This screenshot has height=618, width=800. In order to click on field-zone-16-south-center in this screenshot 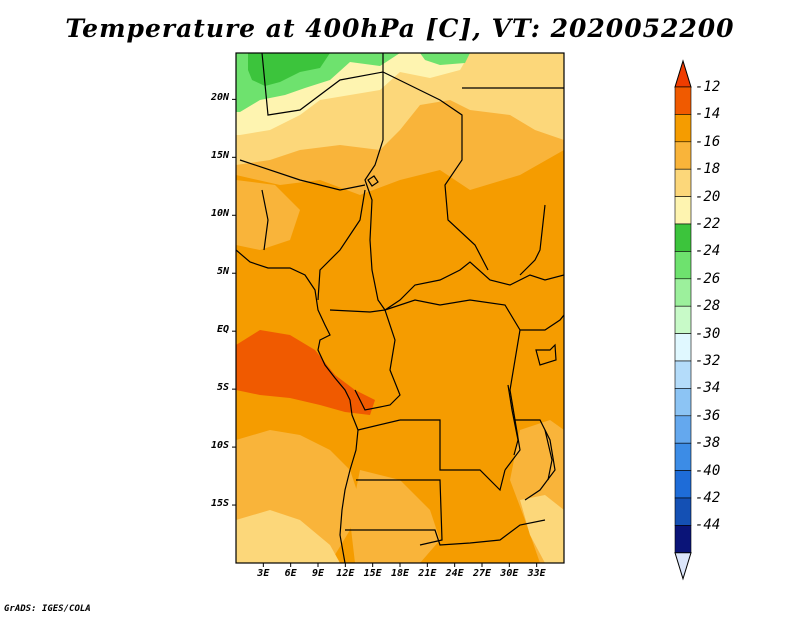, I will do `click(395, 516)`.